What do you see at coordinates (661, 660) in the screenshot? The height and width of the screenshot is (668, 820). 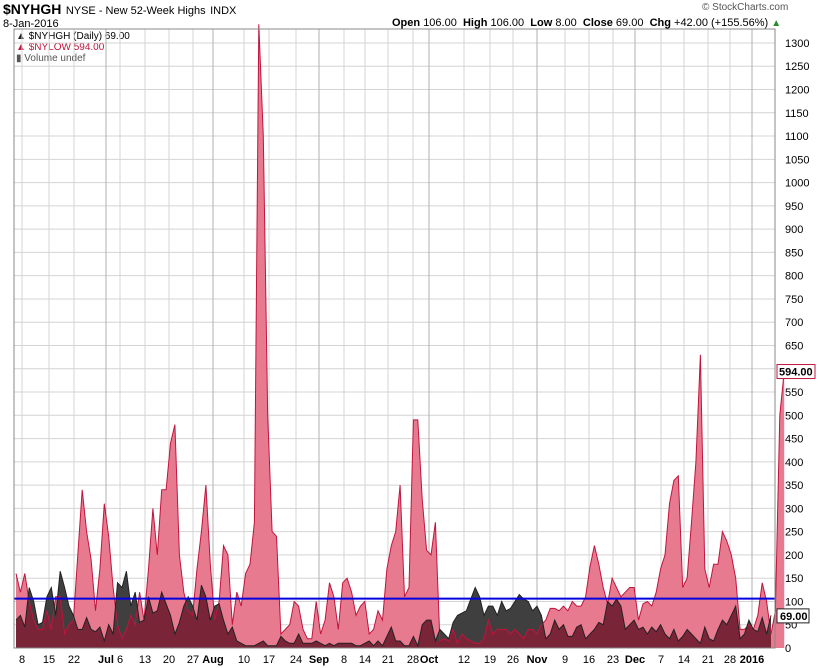 I see `x-tick-label: 7` at bounding box center [661, 660].